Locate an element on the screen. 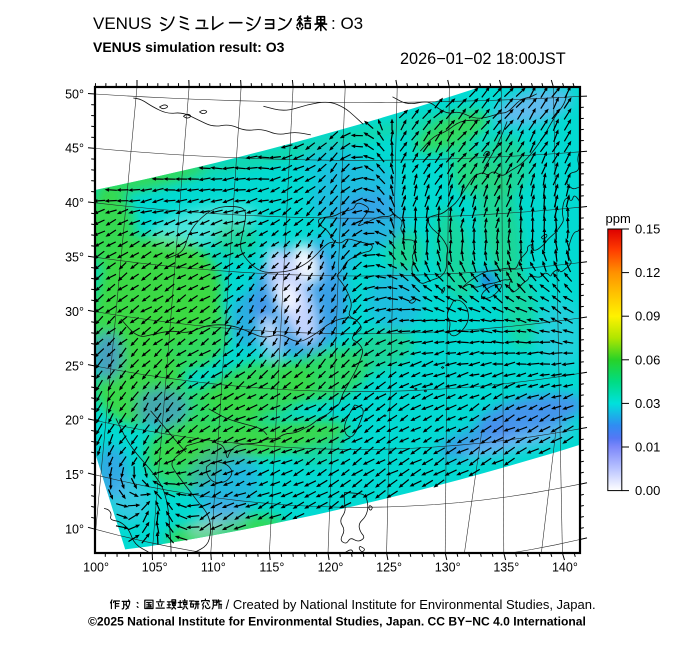  svg-text: 105° is located at coordinates (155, 568).